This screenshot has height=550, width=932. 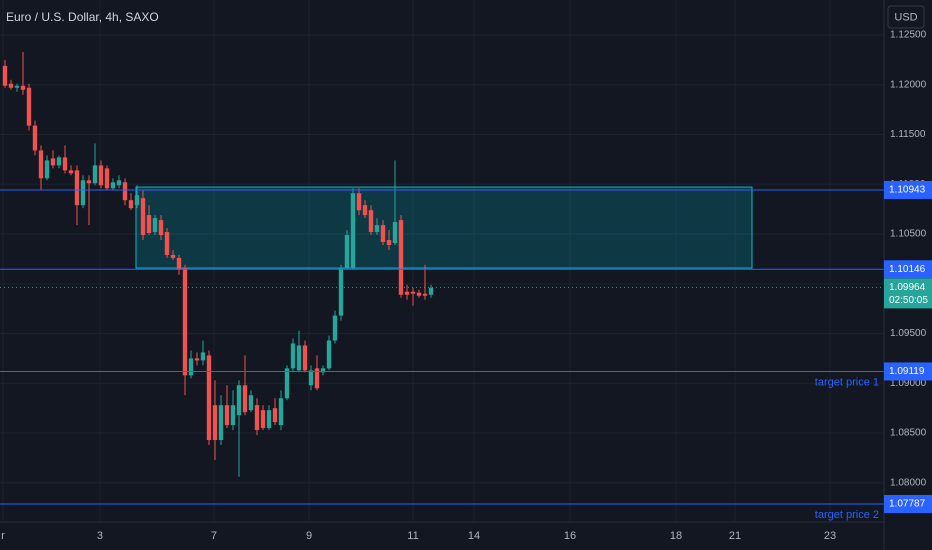 What do you see at coordinates (907, 287) in the screenshot?
I see `current-price-label: 1.09964` at bounding box center [907, 287].